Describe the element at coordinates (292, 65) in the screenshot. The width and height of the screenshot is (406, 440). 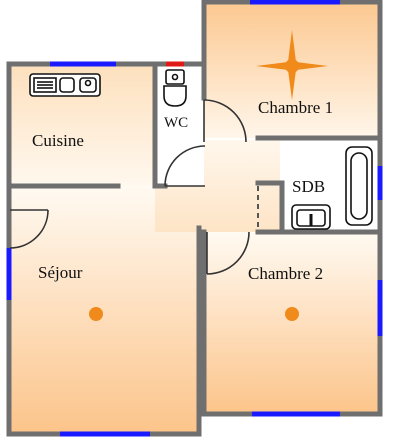
I see `ceiling-light-icon` at that location.